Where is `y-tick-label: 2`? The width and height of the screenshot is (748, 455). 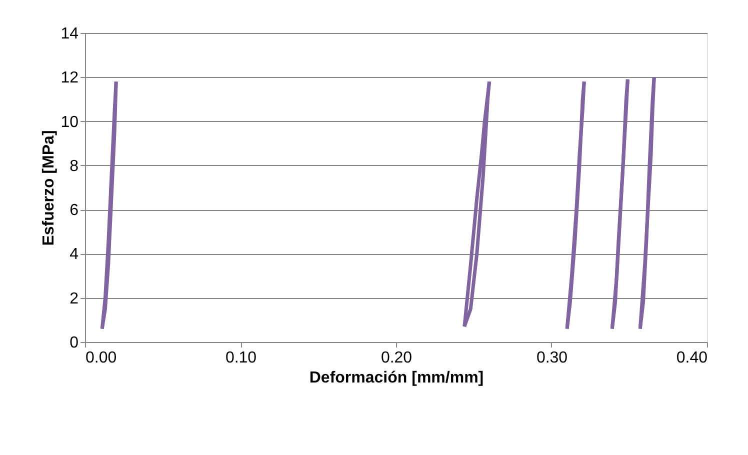
y-tick-label: 2 is located at coordinates (74, 299).